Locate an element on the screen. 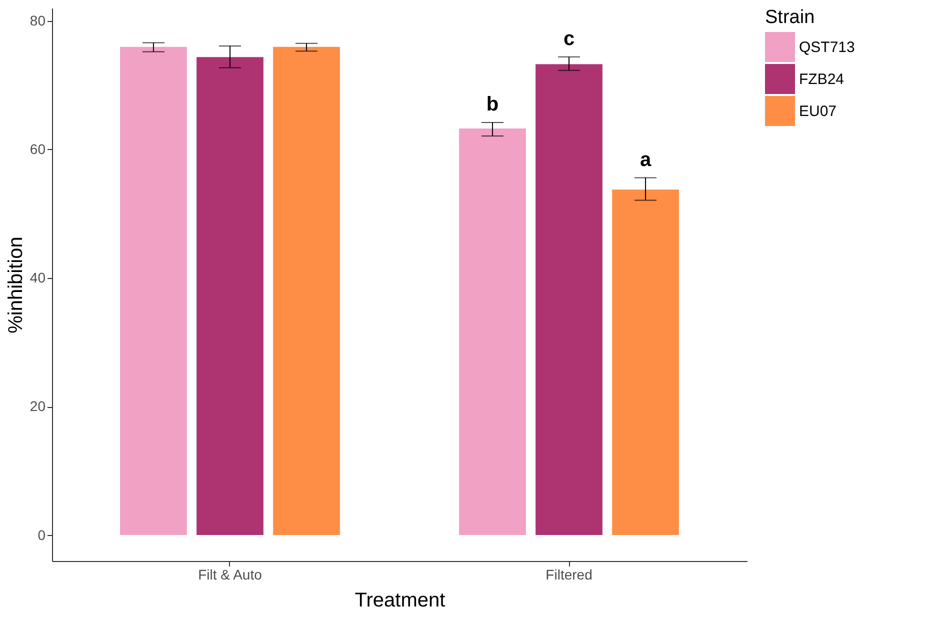 The image size is (932, 618). annotation: c is located at coordinates (569, 39).